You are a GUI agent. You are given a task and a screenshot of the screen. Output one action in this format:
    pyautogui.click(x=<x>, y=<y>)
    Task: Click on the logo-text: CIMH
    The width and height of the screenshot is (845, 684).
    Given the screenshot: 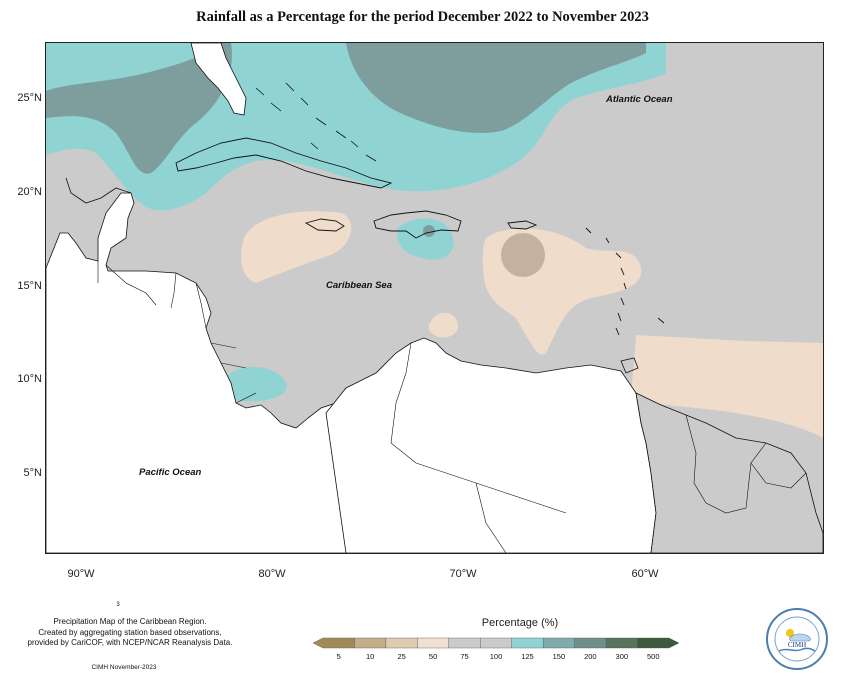 What is the action you would take?
    pyautogui.click(x=797, y=645)
    